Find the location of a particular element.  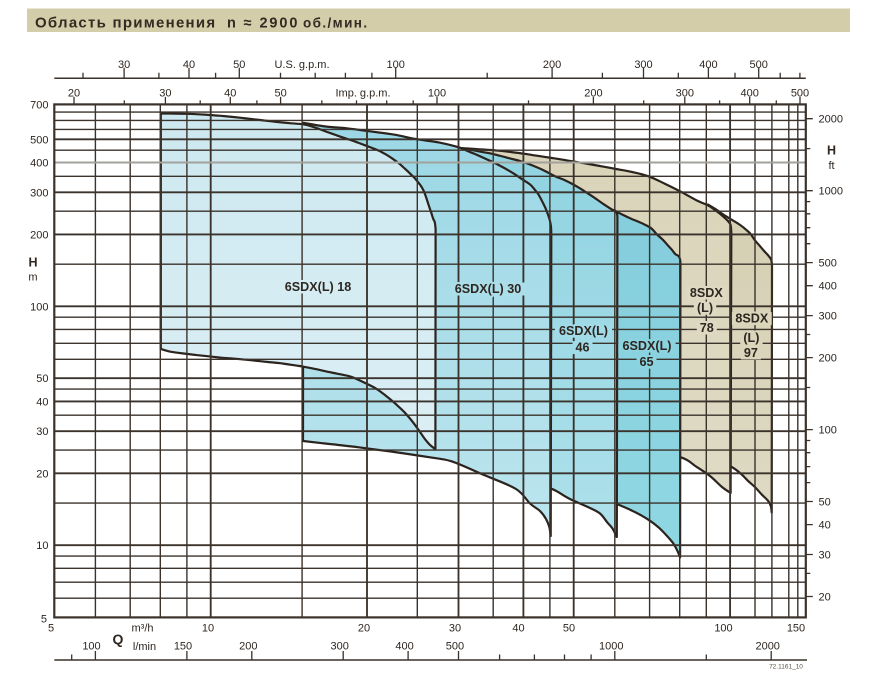

svg-text: 72.1161_10 is located at coordinates (786, 667).